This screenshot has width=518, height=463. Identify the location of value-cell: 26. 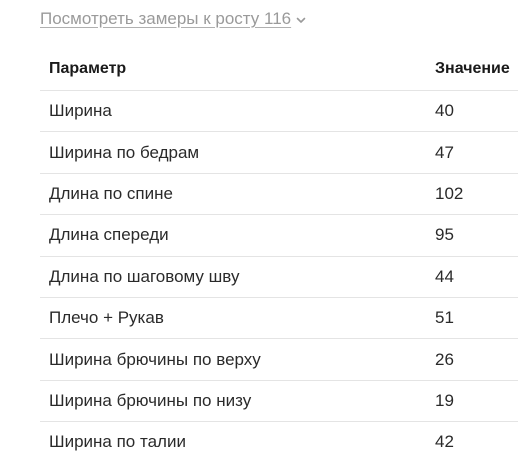
(472, 359).